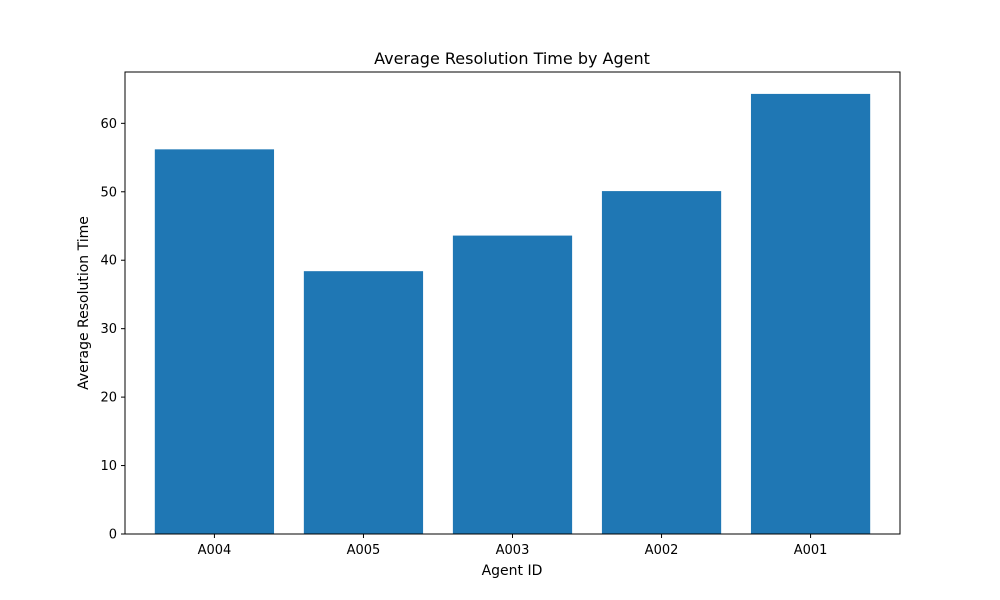  Describe the element at coordinates (108, 124) in the screenshot. I see `y-tick-label: 60` at that location.